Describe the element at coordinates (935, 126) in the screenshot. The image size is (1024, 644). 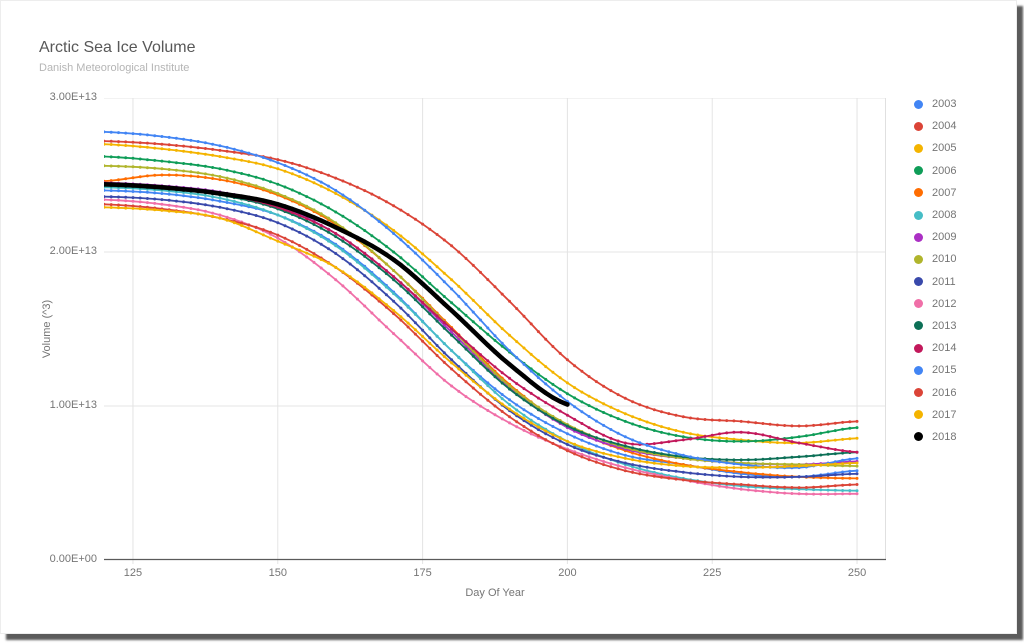
I see `legend-item-2004: 2004` at that location.